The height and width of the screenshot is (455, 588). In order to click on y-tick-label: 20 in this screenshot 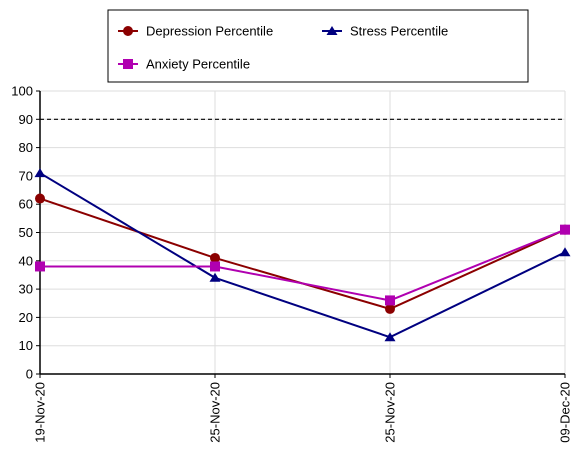, I will do `click(26, 317)`.